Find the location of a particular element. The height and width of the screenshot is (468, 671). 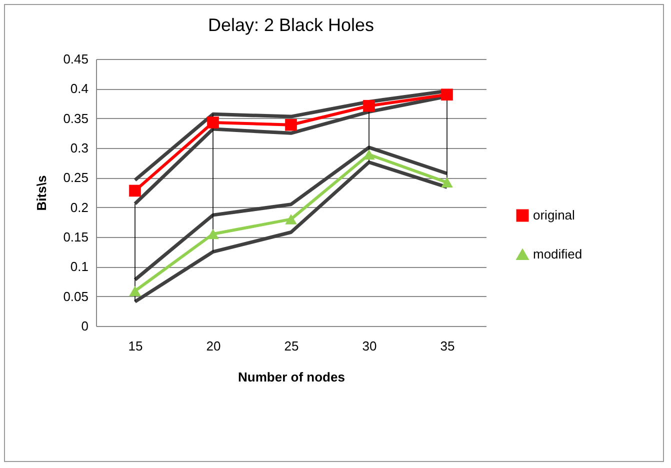

y-tick-label: 0.25 is located at coordinates (75, 178).